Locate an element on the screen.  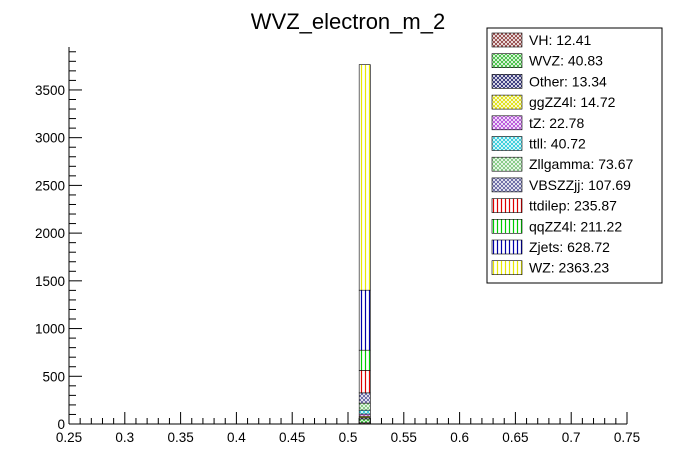
y-tick-label: 3500 is located at coordinates (50, 90).